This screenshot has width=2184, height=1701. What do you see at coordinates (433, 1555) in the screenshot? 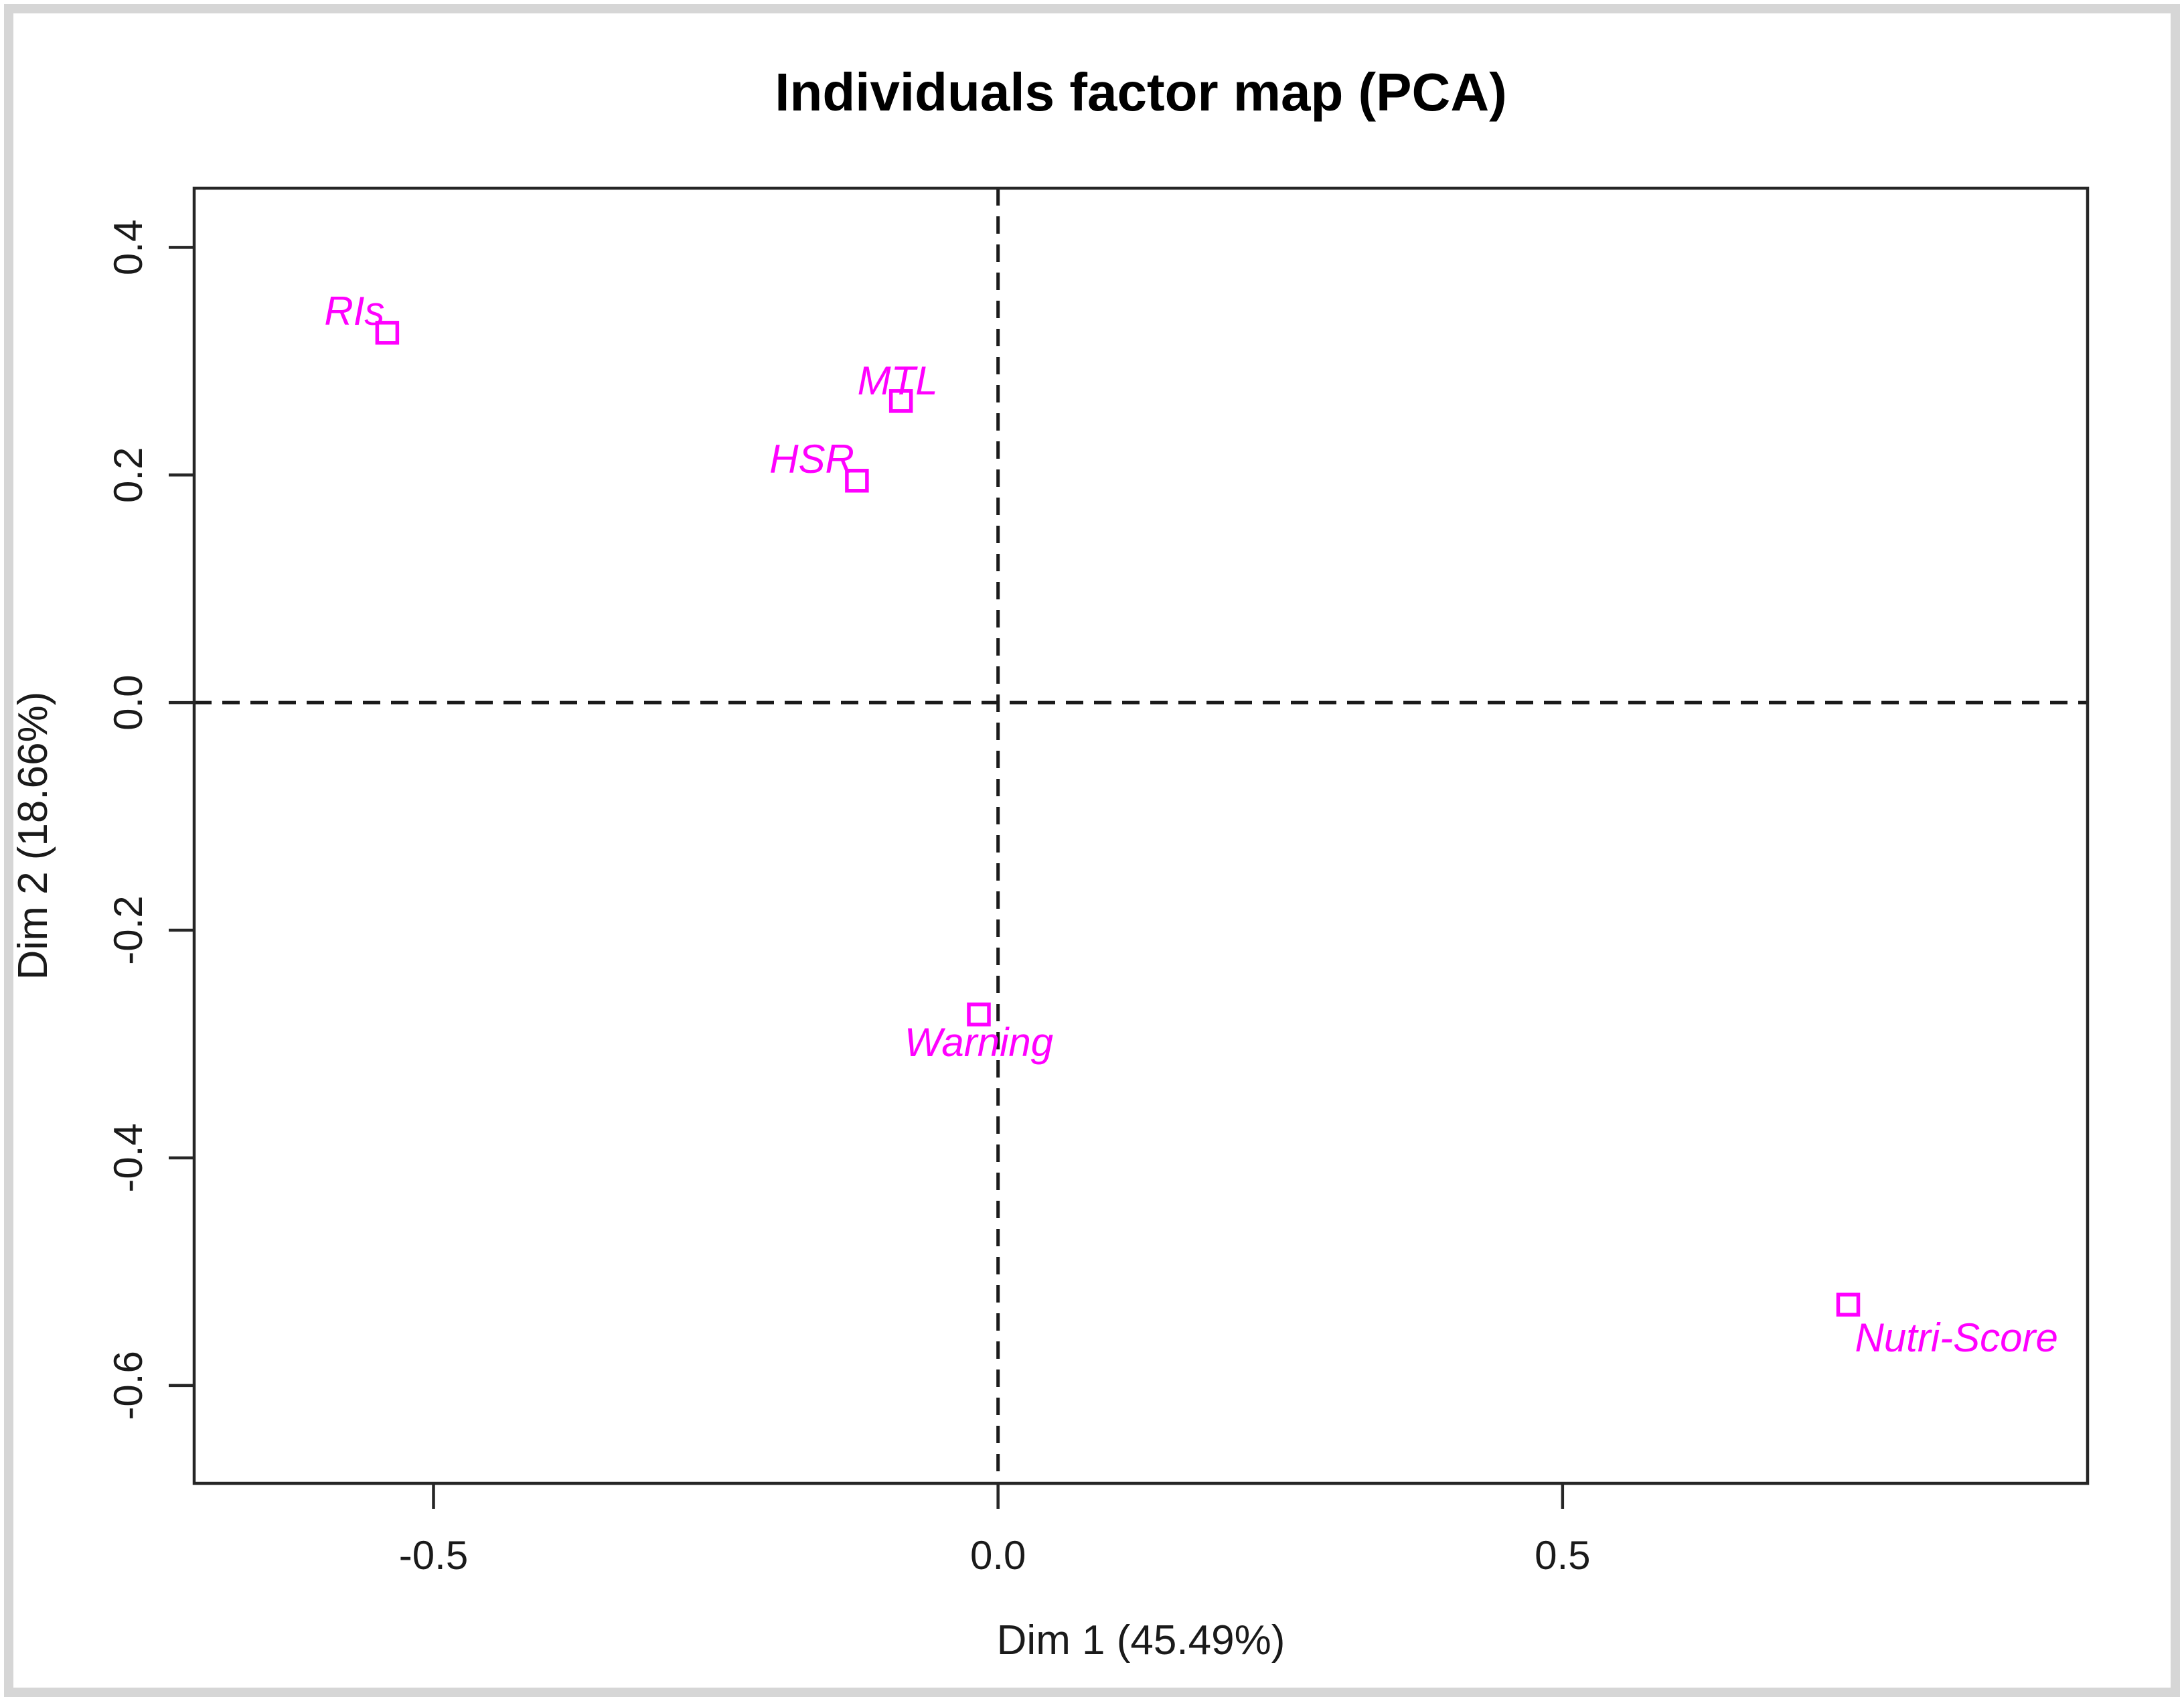
I see `x-axis-tick-label: -0.5` at bounding box center [433, 1555].